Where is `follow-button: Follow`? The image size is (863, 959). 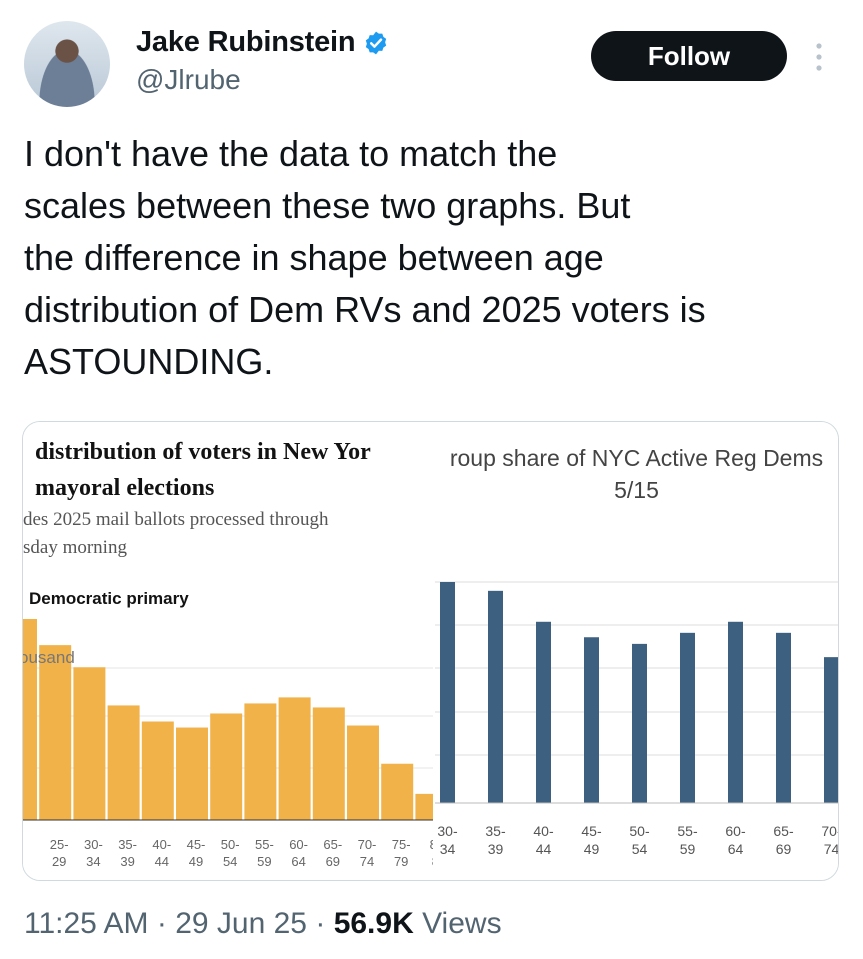
follow-button: Follow is located at coordinates (689, 56).